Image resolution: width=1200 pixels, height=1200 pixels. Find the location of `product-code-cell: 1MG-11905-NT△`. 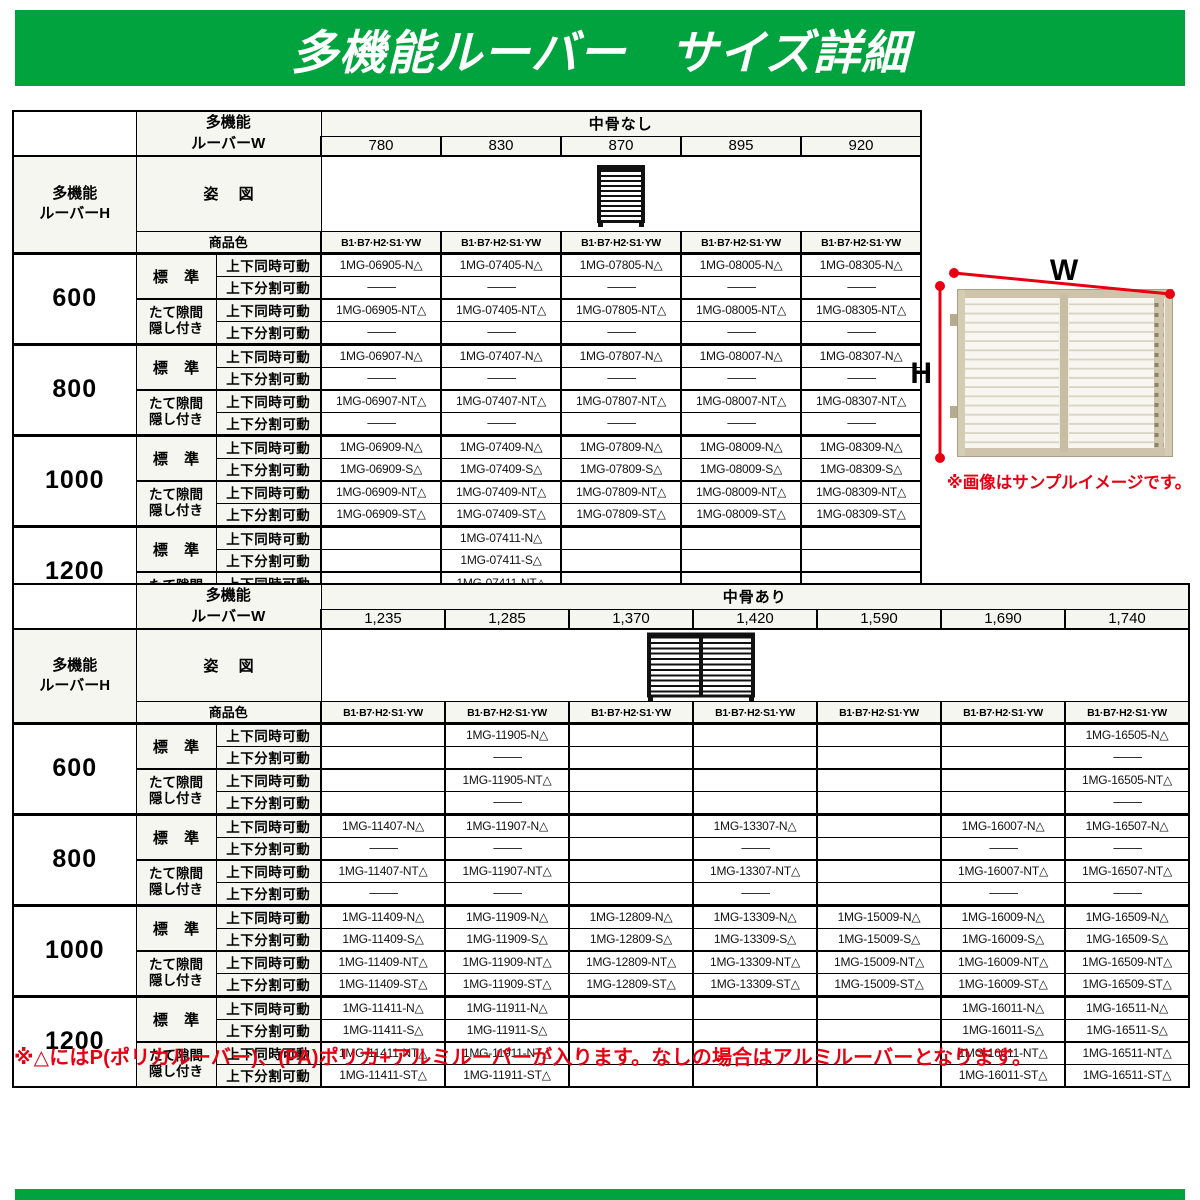

product-code-cell: 1MG-11905-NT△ is located at coordinates (507, 779).